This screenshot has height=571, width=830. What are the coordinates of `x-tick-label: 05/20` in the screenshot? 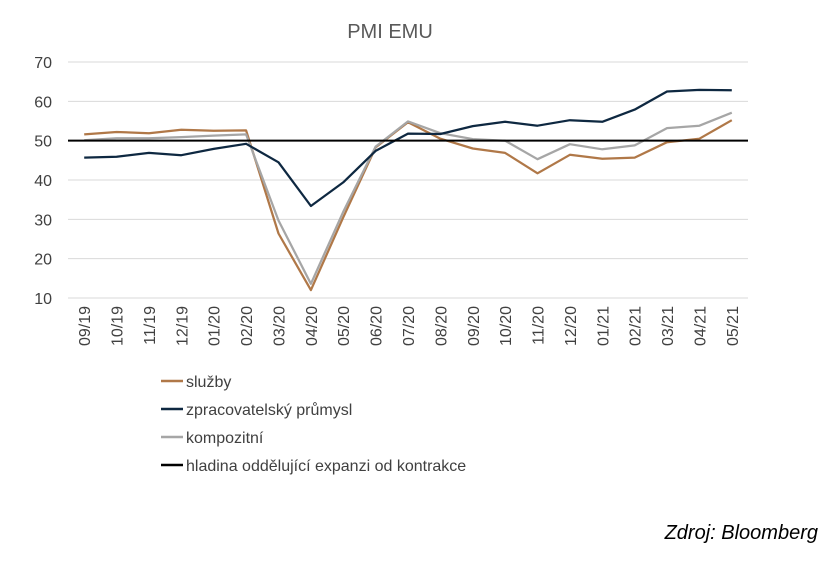 It's located at (344, 326).